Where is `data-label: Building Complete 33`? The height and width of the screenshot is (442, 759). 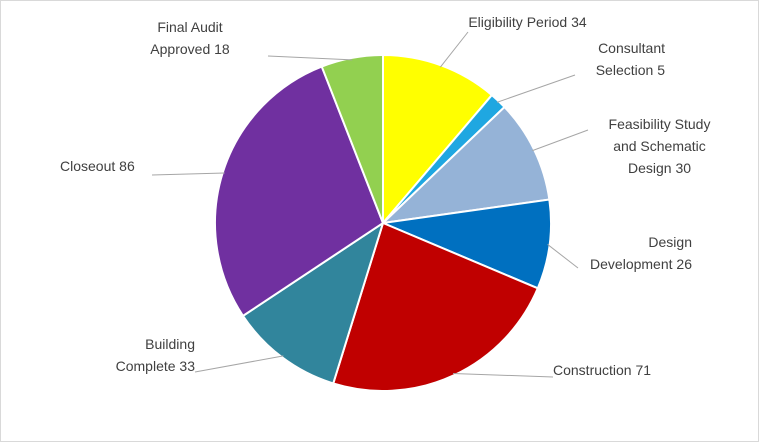 data-label: Building Complete 33 is located at coordinates (142, 355).